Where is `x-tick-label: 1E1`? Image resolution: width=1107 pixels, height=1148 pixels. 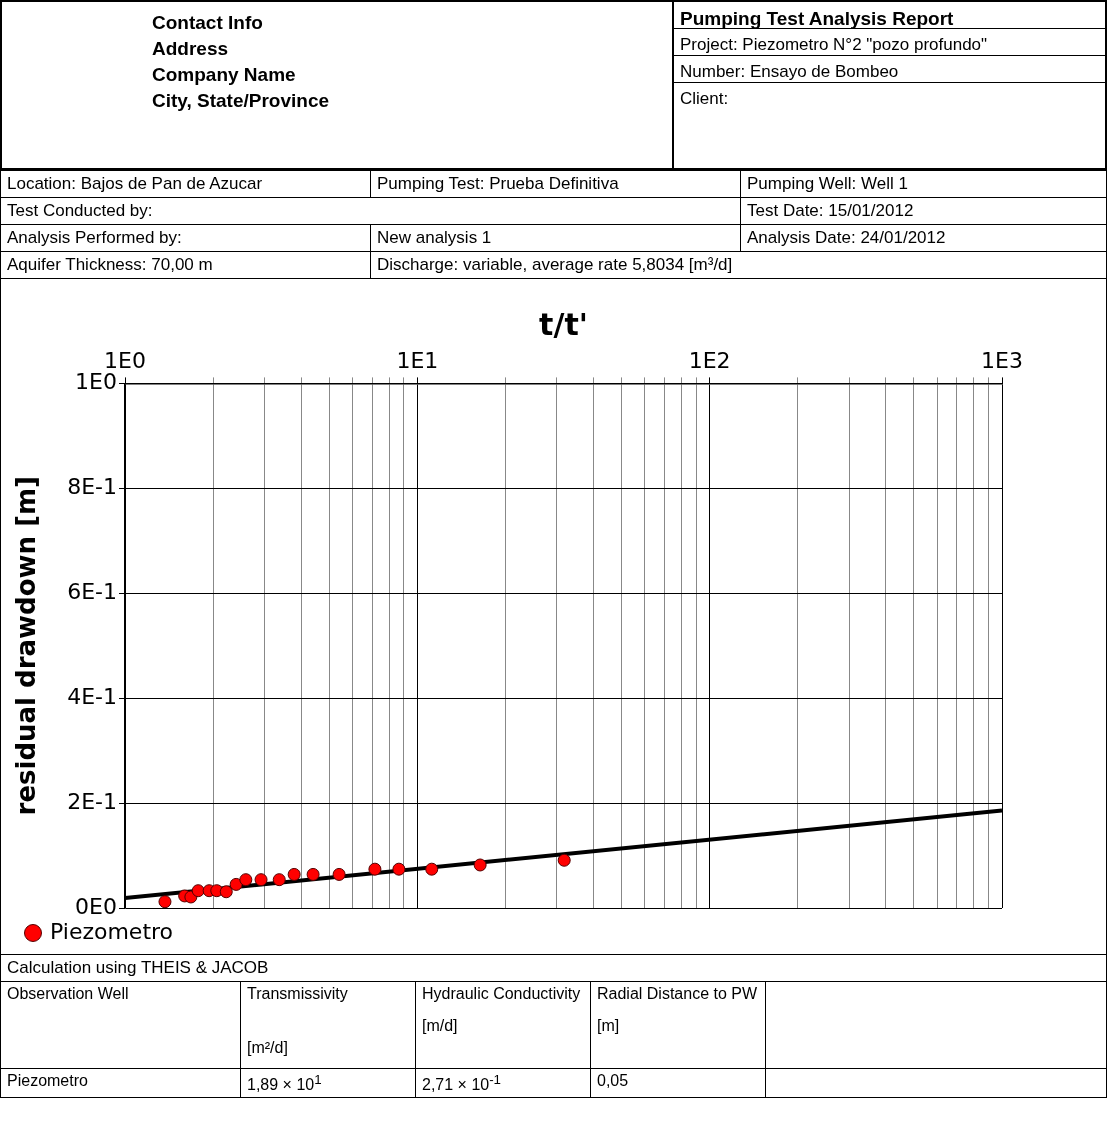 x-tick-label: 1E1 is located at coordinates (417, 360).